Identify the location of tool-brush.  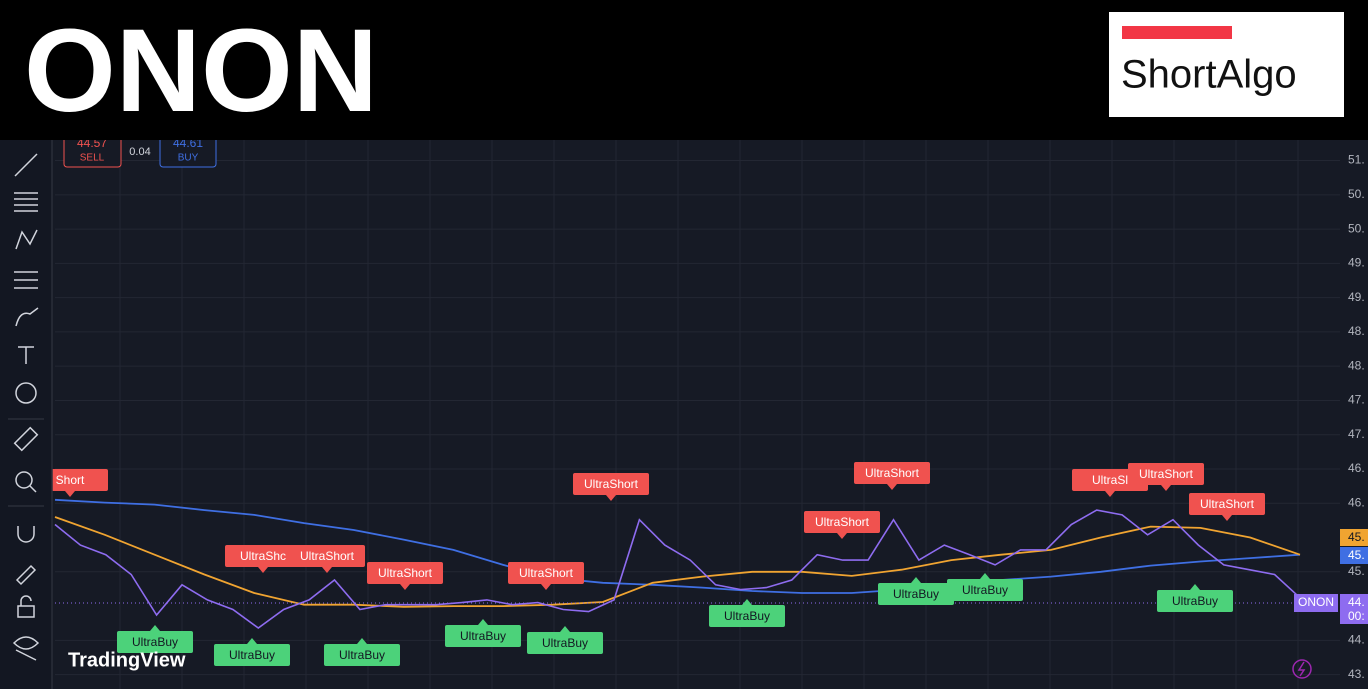
(27, 317).